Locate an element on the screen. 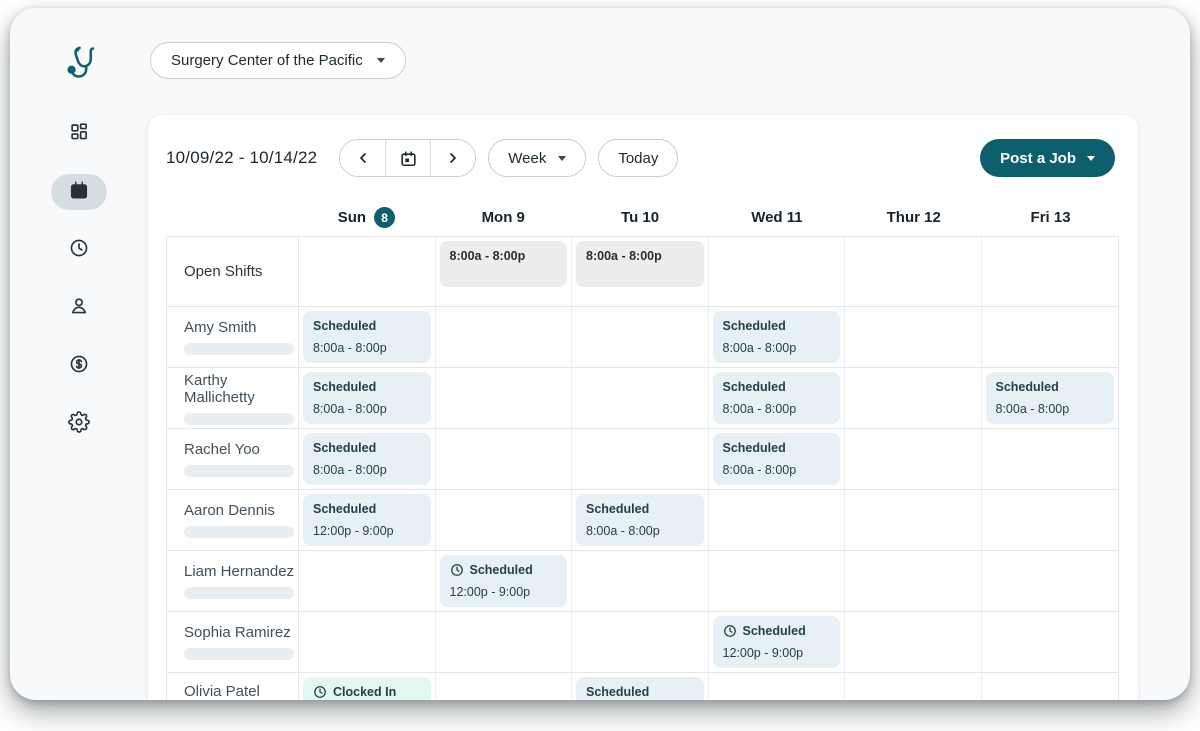 This screenshot has height=731, width=1200. calendar-picker-button is located at coordinates (408, 158).